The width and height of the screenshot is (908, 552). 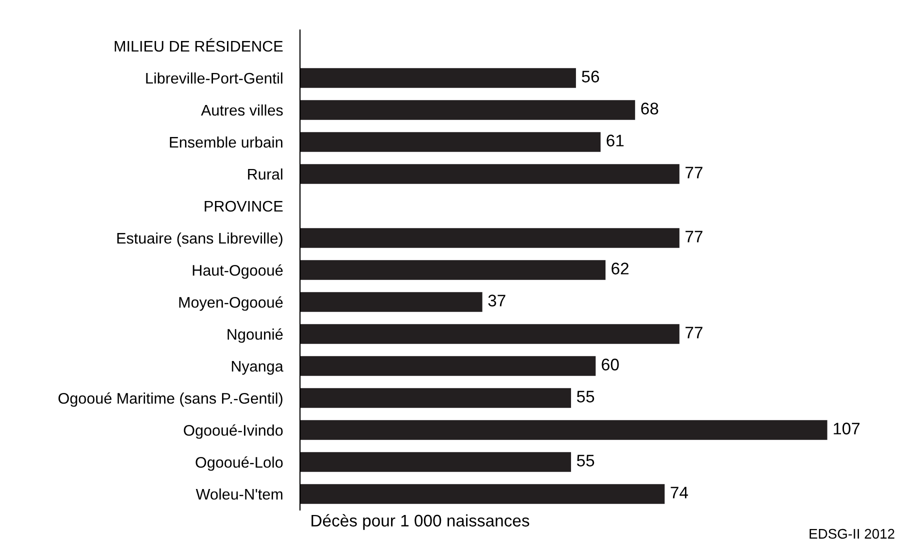 I want to click on y-tick-label: Moyen-Ogooué, so click(x=231, y=303).